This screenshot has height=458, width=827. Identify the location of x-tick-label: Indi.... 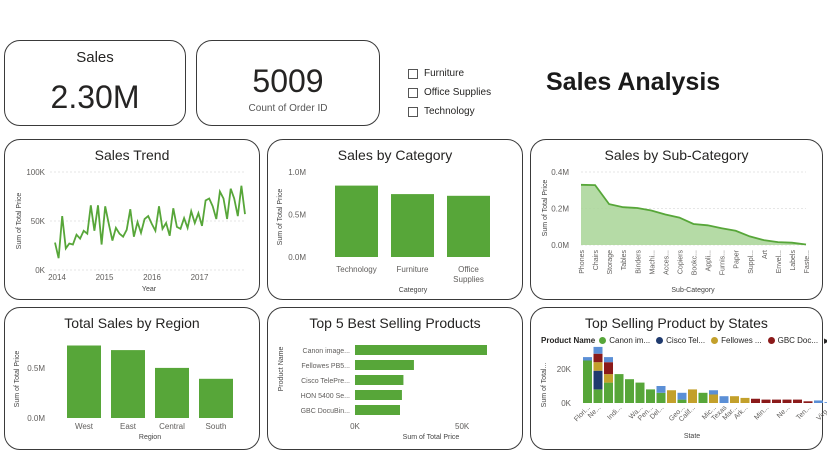
(614, 412).